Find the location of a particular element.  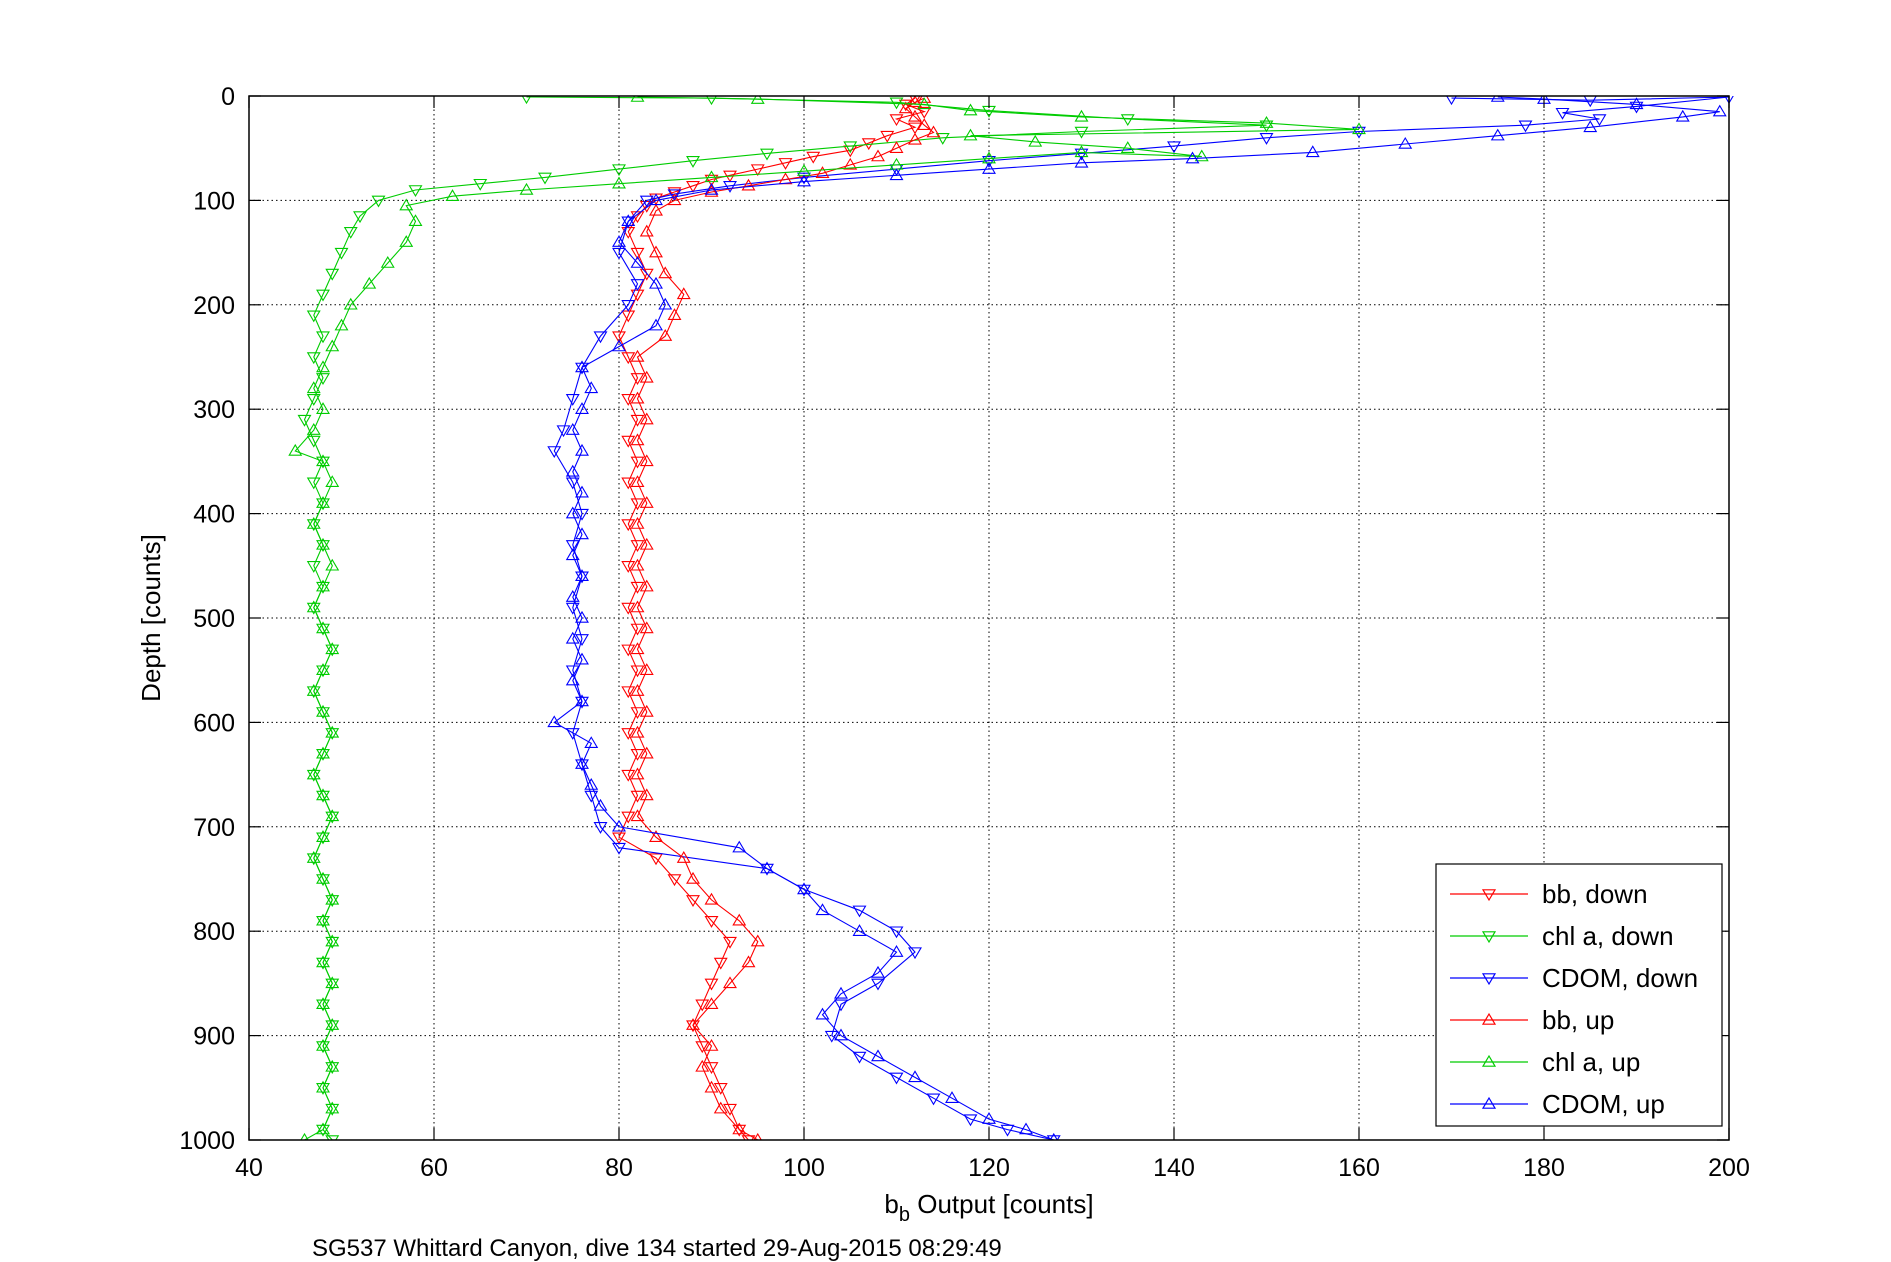

y-tick-label: 1000 is located at coordinates (207, 1141).